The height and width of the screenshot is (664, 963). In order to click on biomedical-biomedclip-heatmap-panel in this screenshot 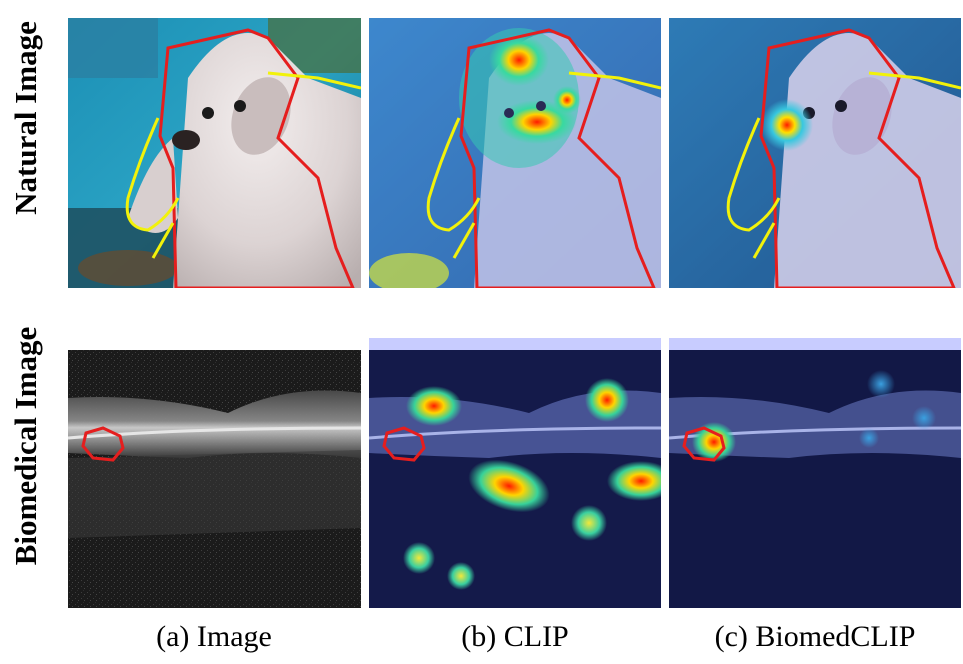, I will do `click(815, 473)`.